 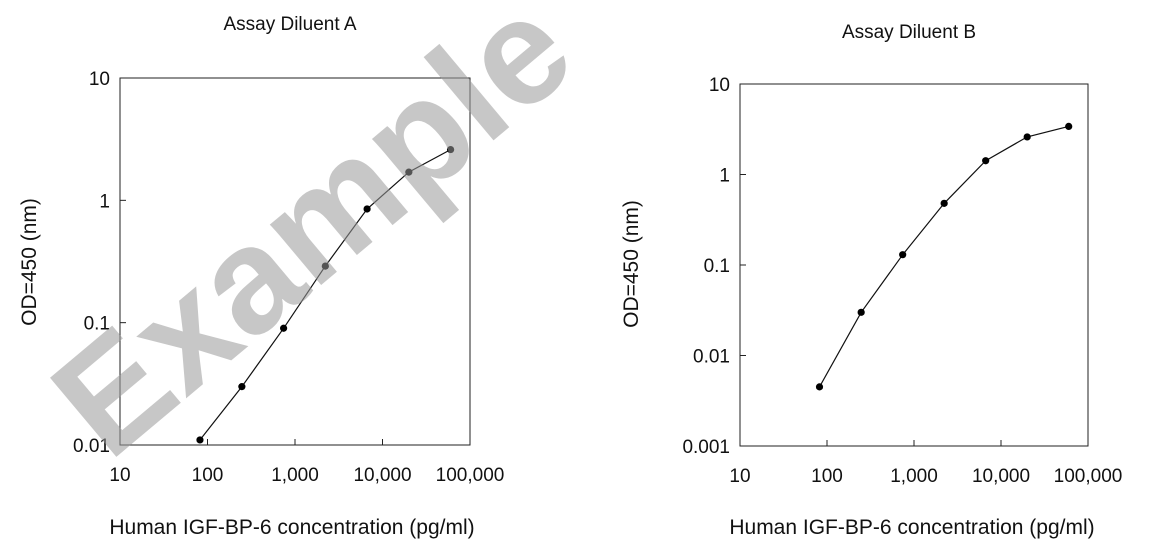 What do you see at coordinates (104, 201) in the screenshot?
I see `chart-a-y-tick-label: 1` at bounding box center [104, 201].